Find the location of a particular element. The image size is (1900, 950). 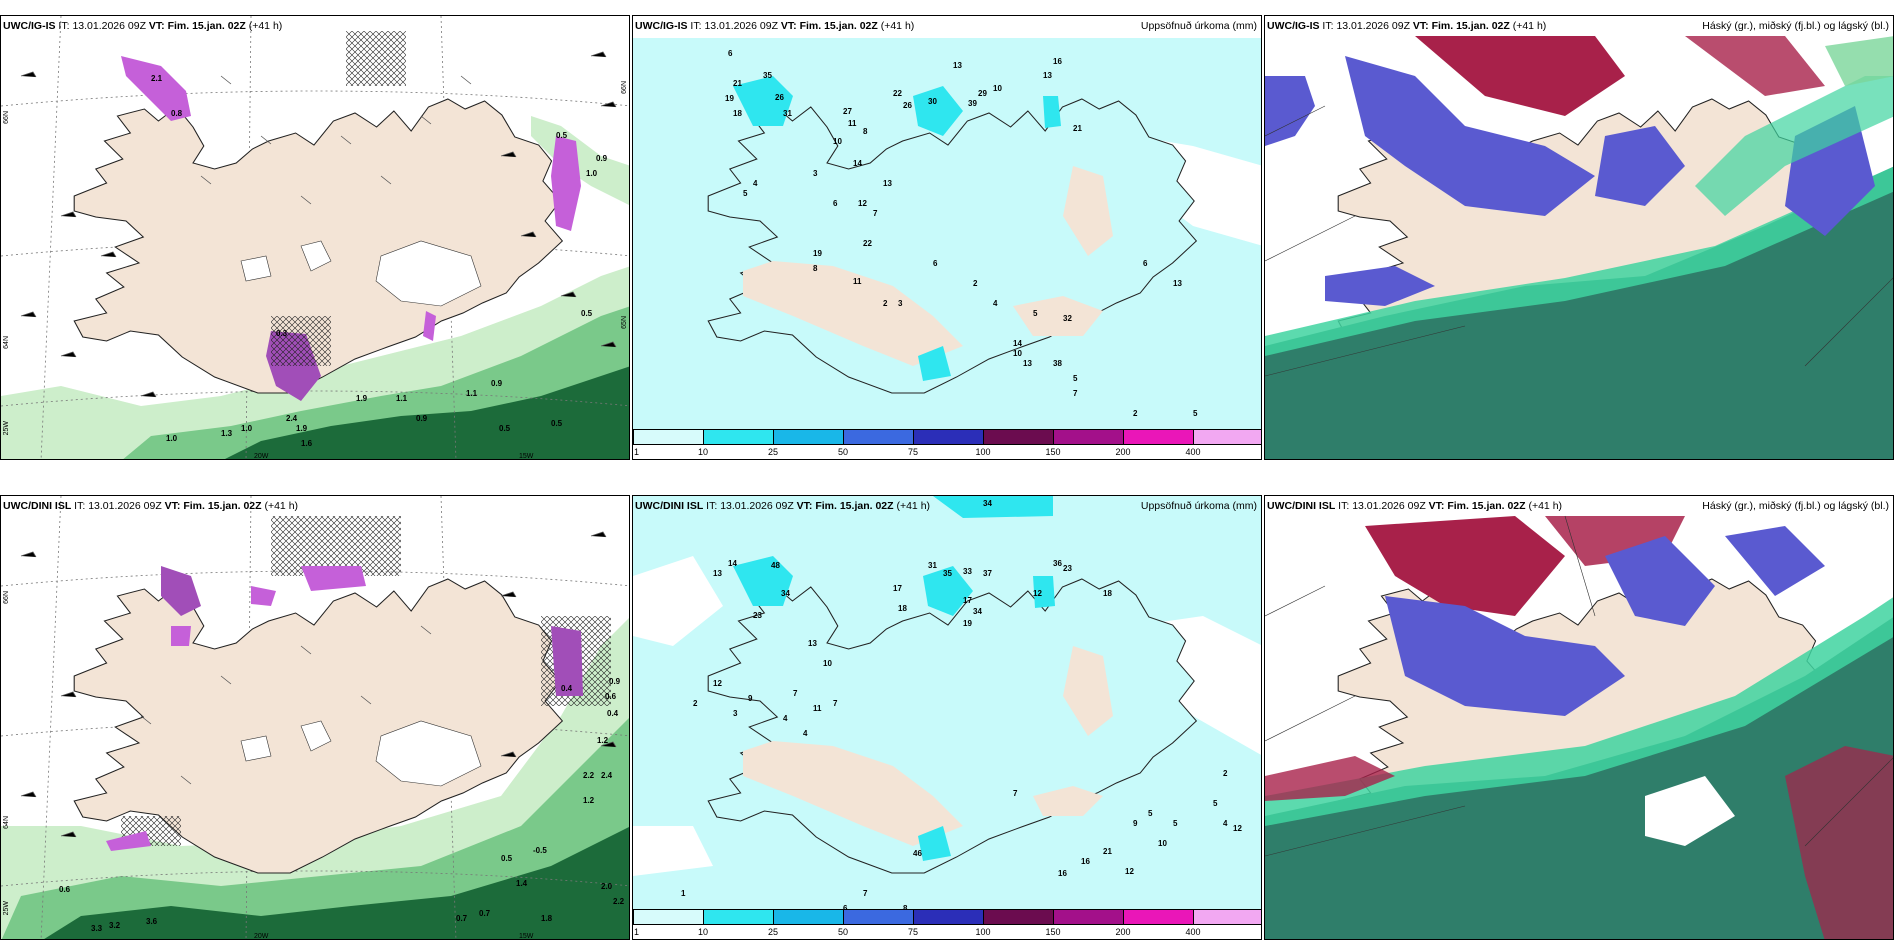

precip-value: 9 is located at coordinates (1135, 823).